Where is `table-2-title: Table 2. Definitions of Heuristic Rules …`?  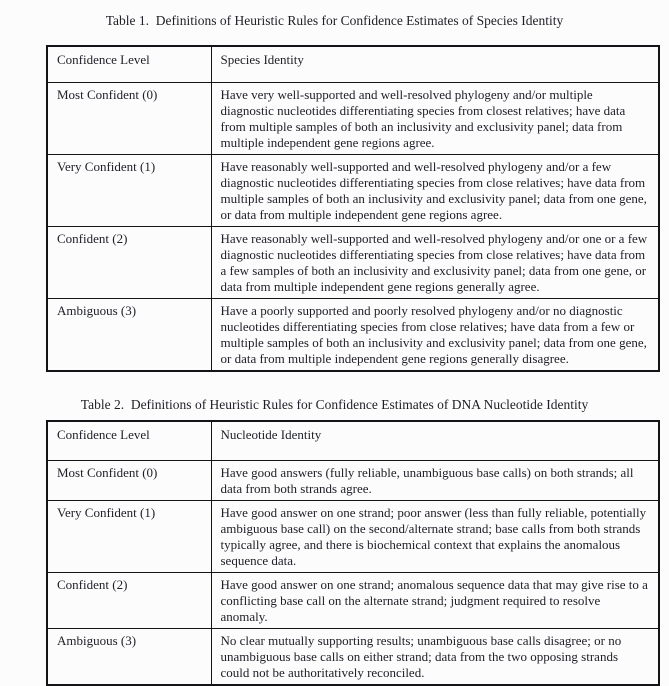
table-2-title: Table 2. Definitions of Heuristic Rules … is located at coordinates (334, 404).